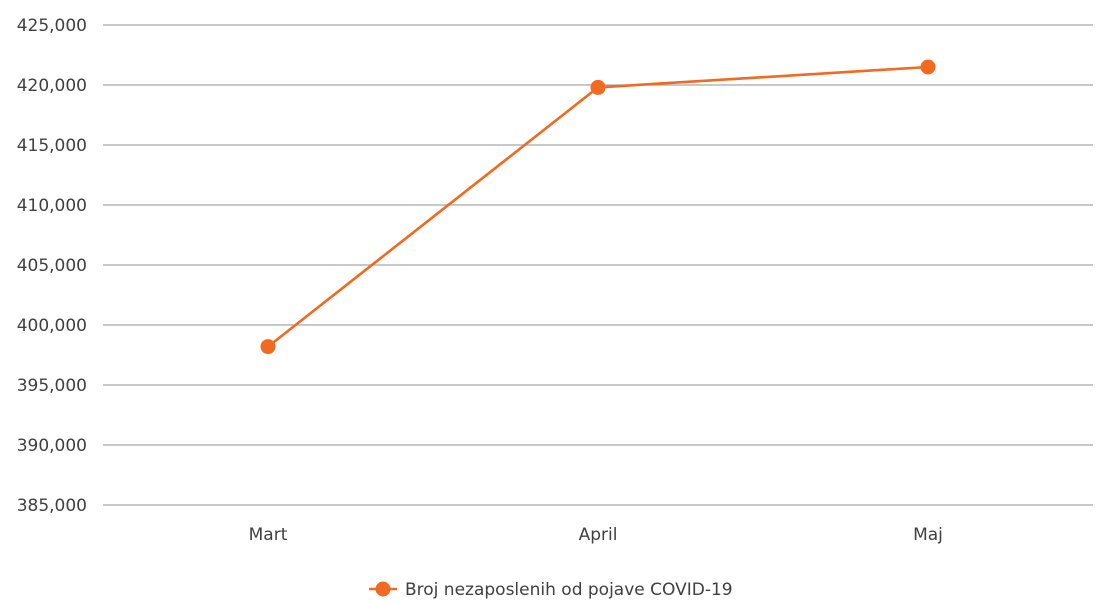 This screenshot has height=603, width=1103. What do you see at coordinates (569, 589) in the screenshot?
I see `legend-label: Broj nezaposlenih od pojave COVID-19` at bounding box center [569, 589].